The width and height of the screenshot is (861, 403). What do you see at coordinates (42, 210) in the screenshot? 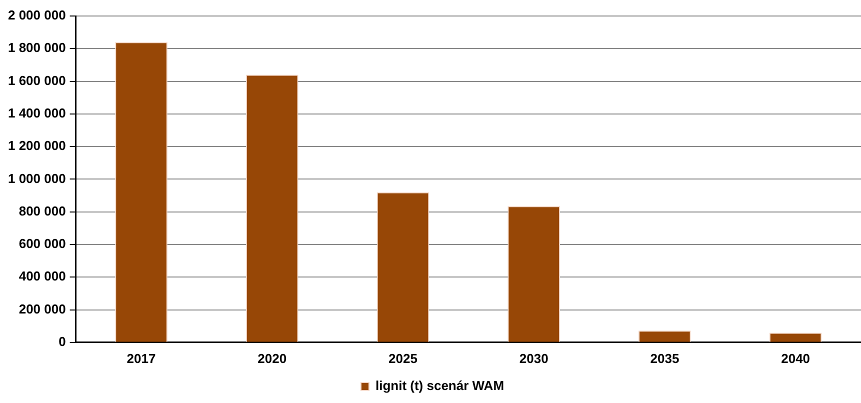
I see `y-tick-label: 800 000` at bounding box center [42, 210].